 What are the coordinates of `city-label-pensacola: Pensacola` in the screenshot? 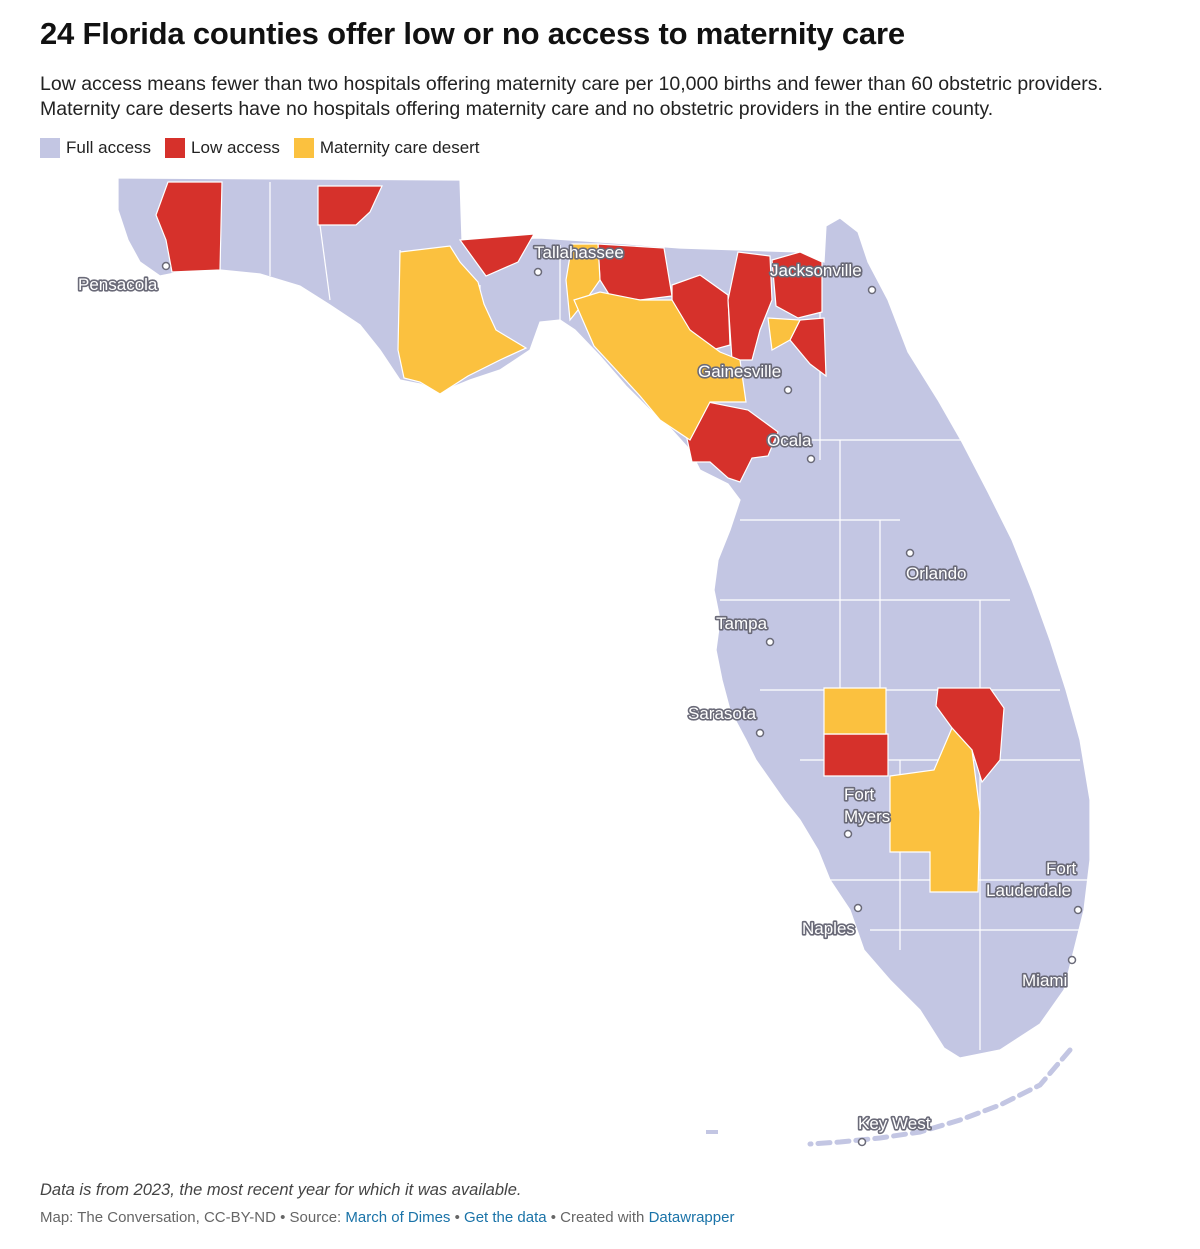 It's located at (118, 284).